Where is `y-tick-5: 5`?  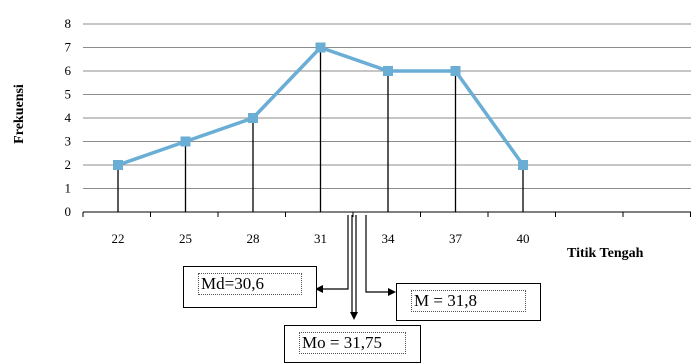
y-tick-5: 5 is located at coordinates (68, 94).